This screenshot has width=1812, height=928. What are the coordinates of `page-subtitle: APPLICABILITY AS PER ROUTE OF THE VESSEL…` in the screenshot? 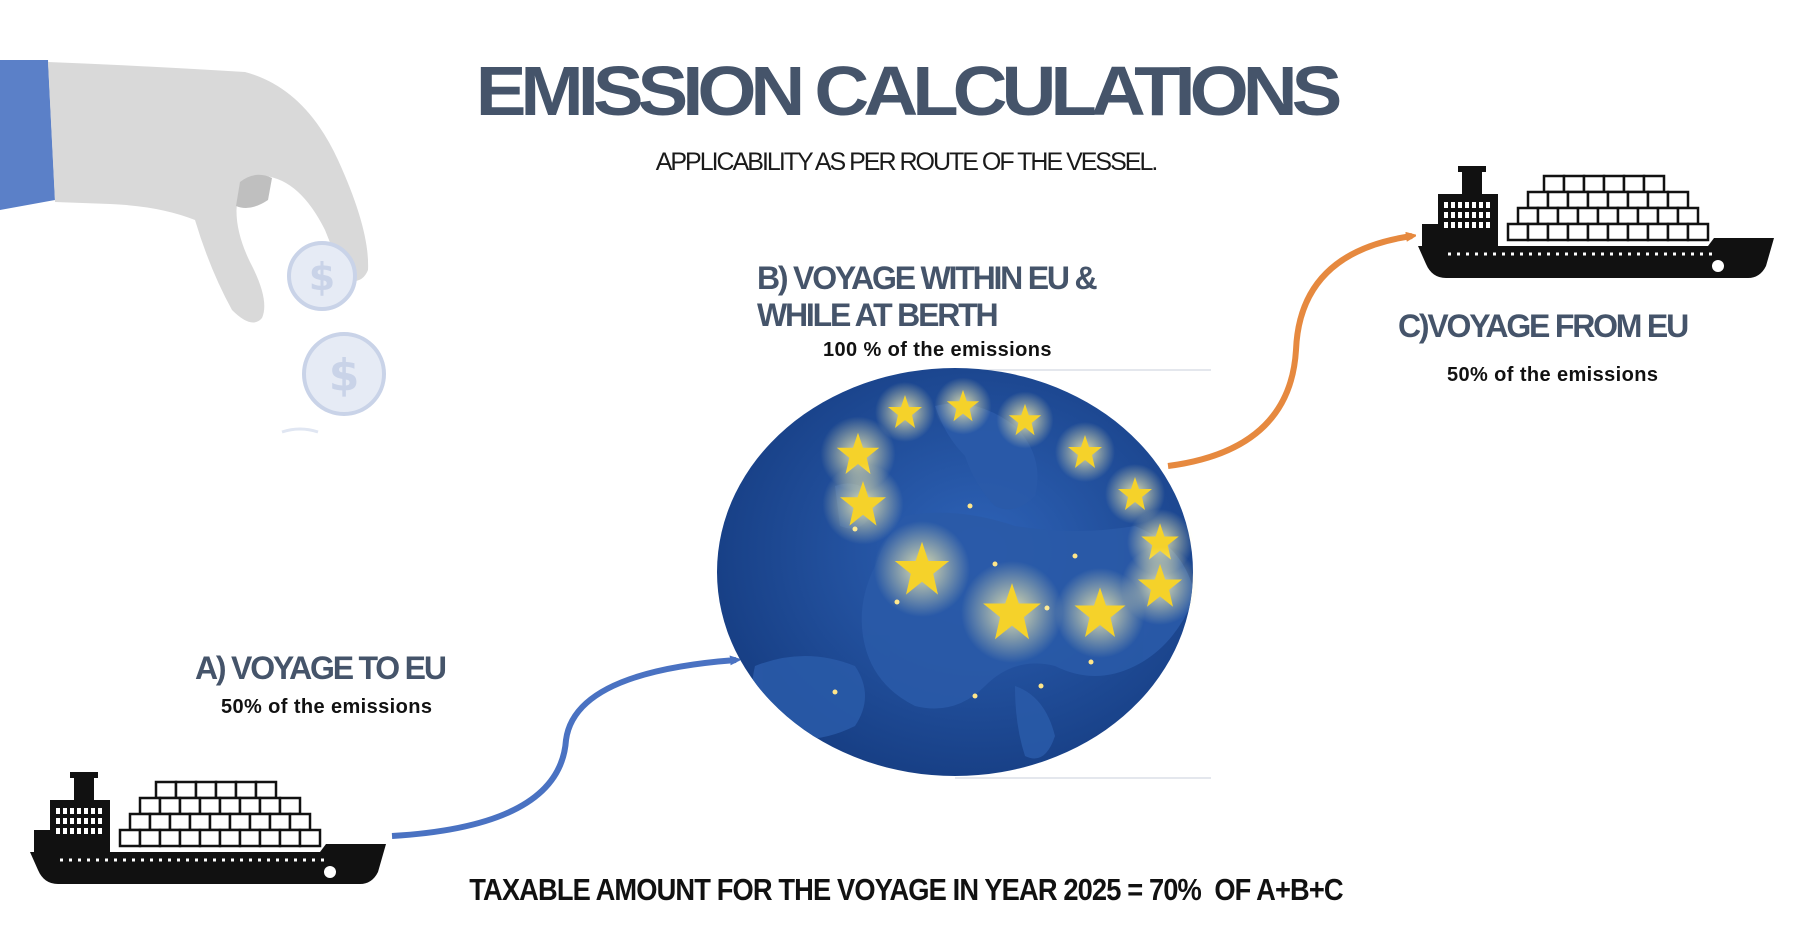 It's located at (907, 162).